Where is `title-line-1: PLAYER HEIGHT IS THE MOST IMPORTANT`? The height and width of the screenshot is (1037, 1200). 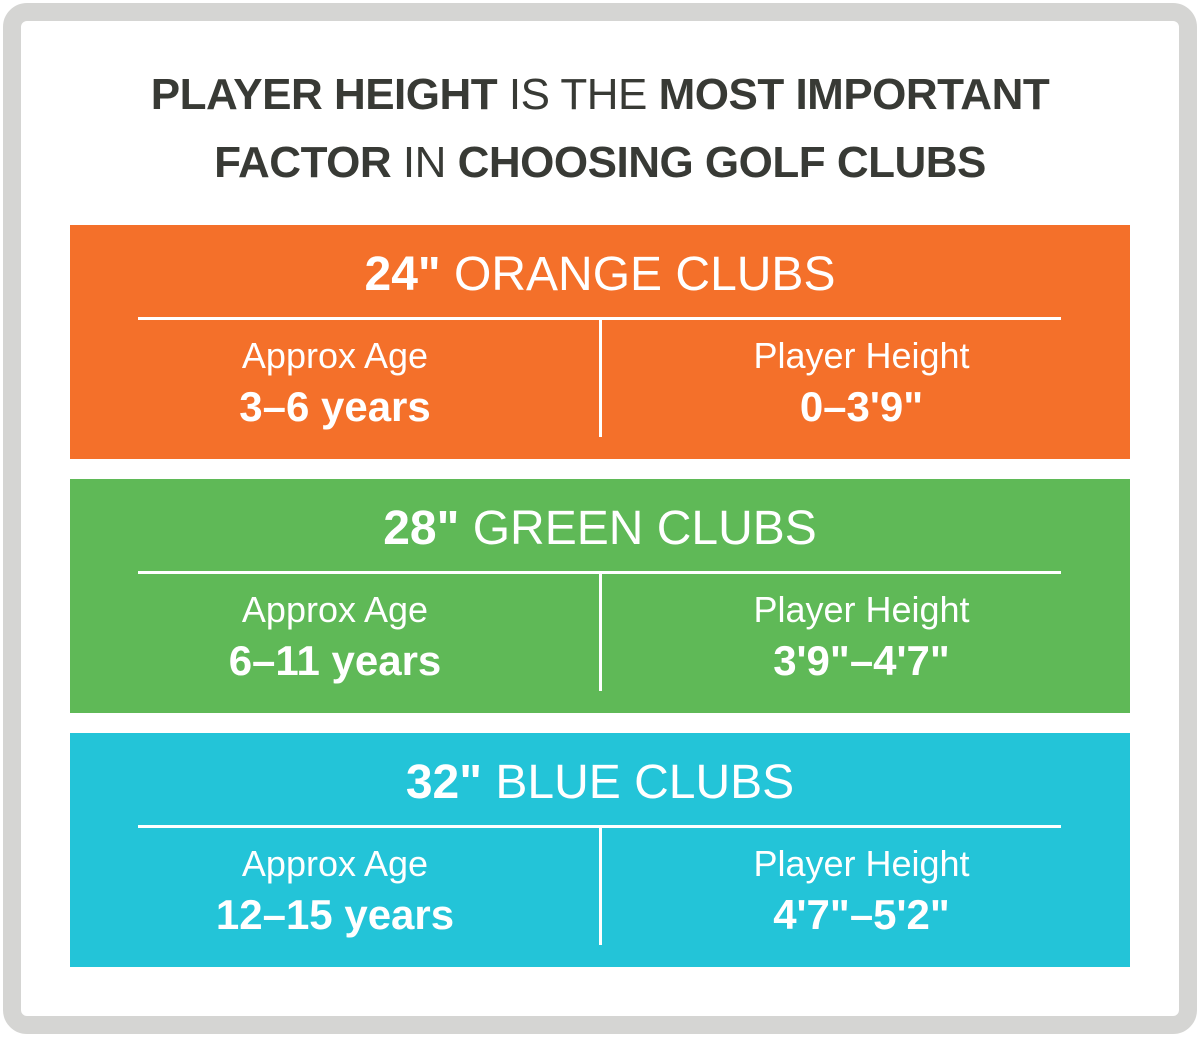
title-line-1: PLAYER HEIGHT IS THE MOST IMPORTANT is located at coordinates (600, 95).